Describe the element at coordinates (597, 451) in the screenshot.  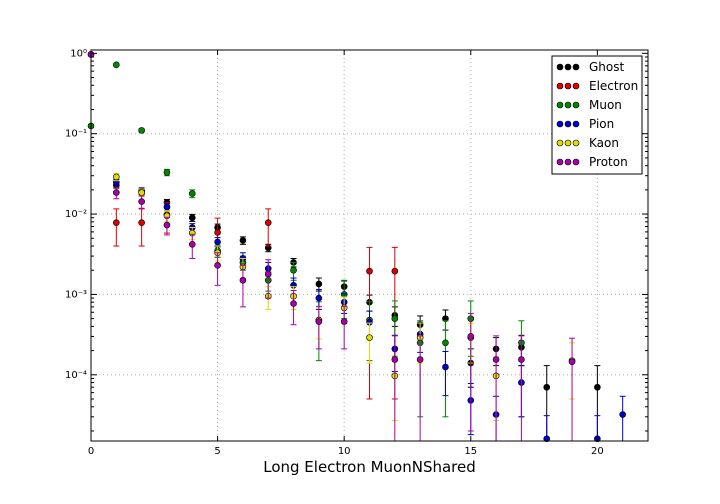
I see `x-tick-label: 20` at that location.